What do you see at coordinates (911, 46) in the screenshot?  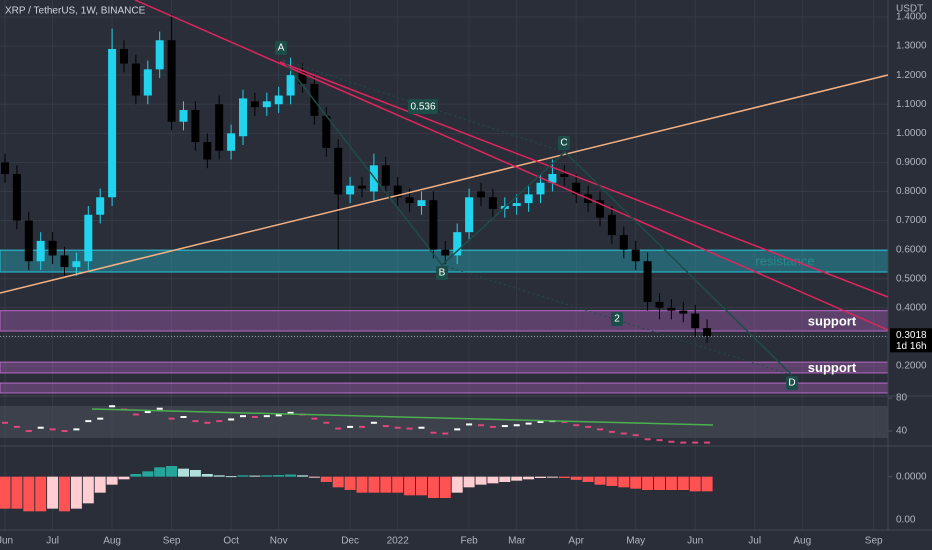 I see `y-tick-label: 1.3000` at bounding box center [911, 46].